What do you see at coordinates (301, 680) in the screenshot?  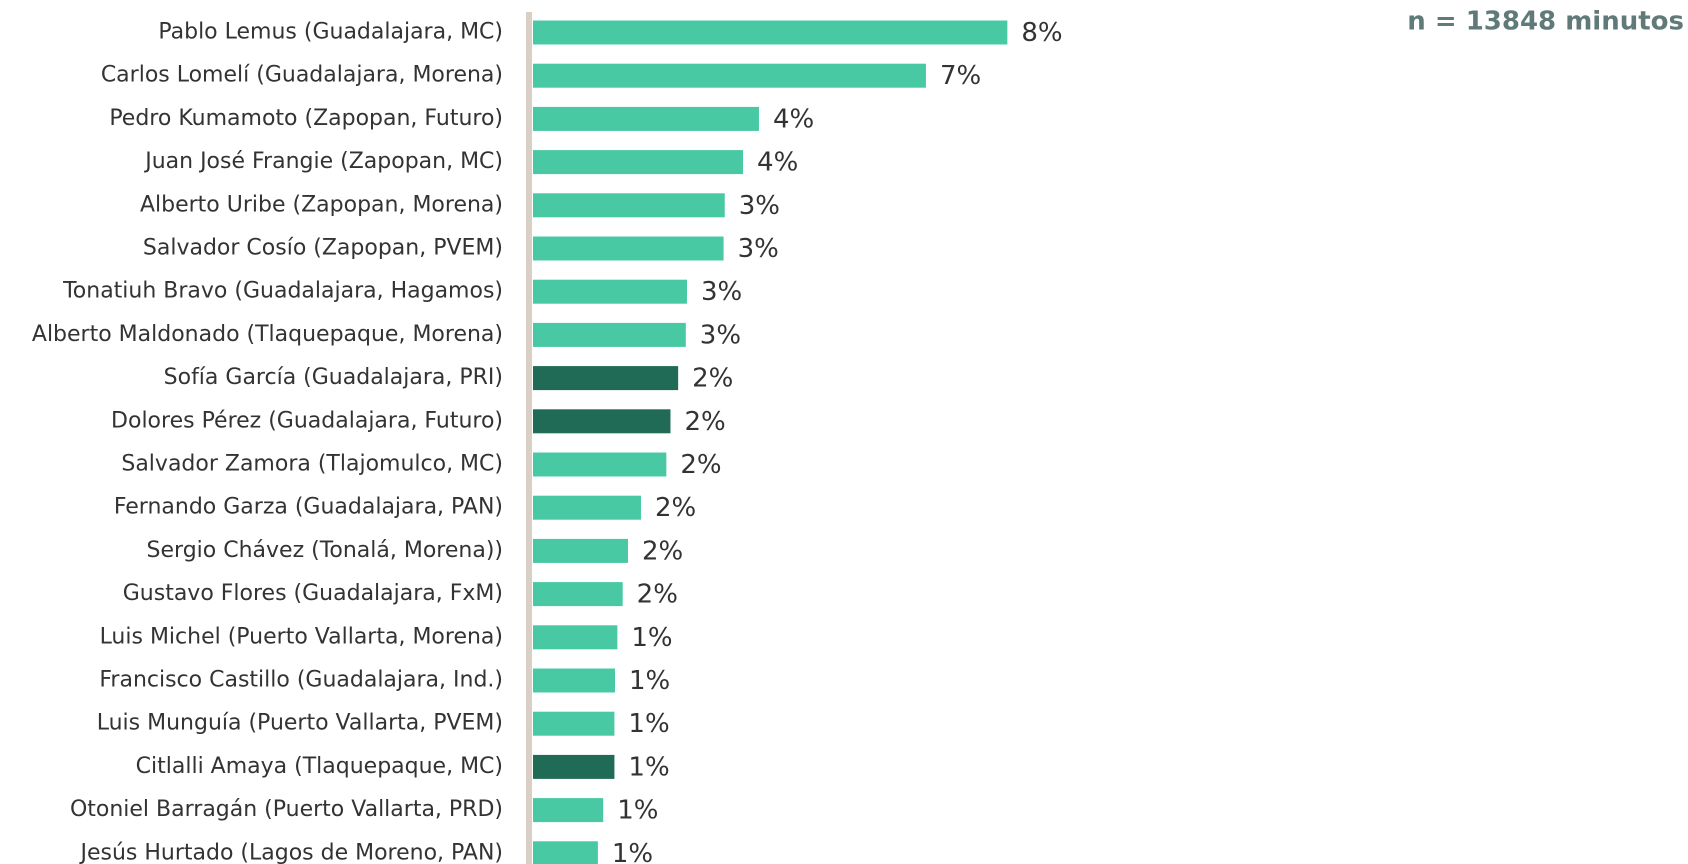 I see `category-label: Francisco Castillo (Guadalajara, Ind.)` at bounding box center [301, 680].